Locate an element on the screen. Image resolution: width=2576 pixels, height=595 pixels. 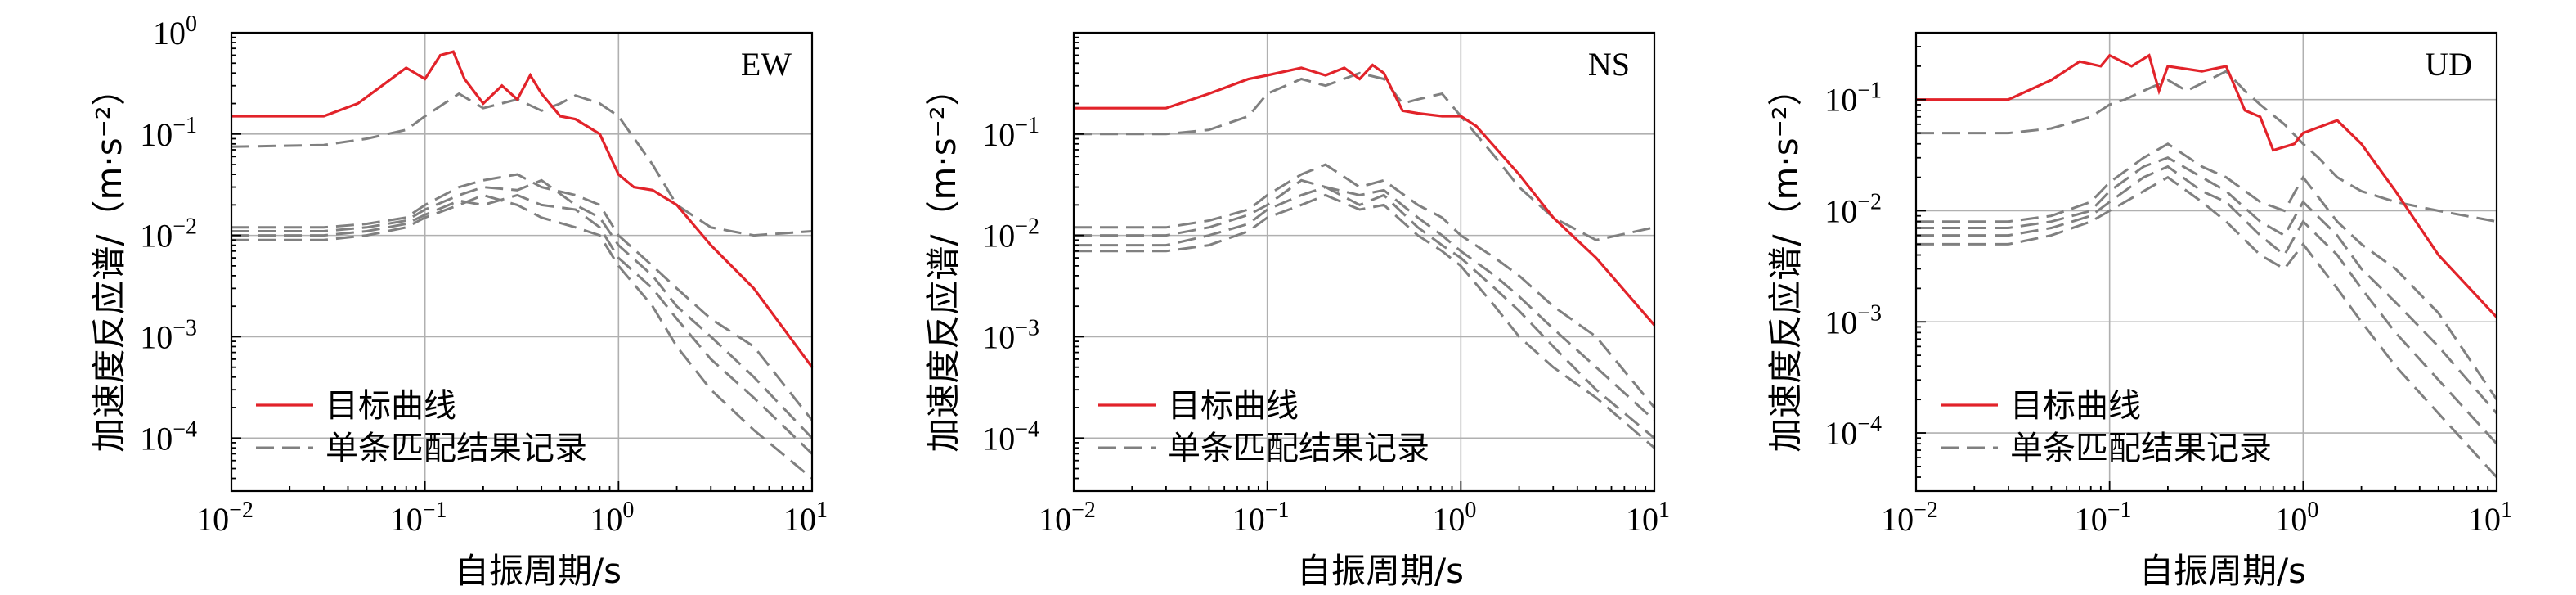
panel-title: NS is located at coordinates (1609, 65).